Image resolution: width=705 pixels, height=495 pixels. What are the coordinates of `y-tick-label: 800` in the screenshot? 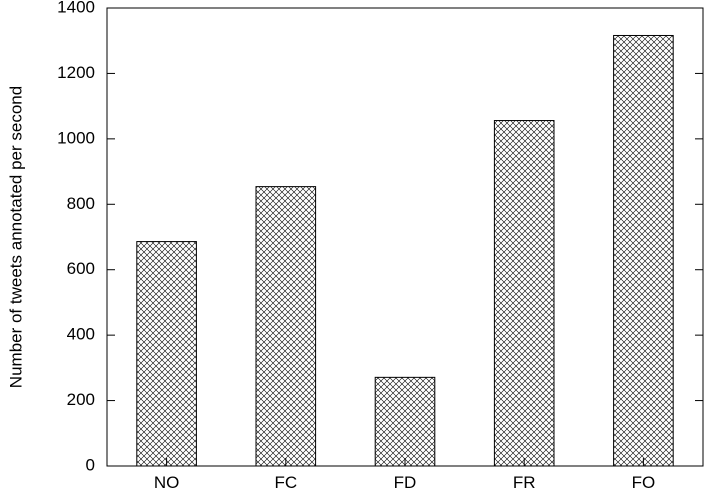 It's located at (81, 203).